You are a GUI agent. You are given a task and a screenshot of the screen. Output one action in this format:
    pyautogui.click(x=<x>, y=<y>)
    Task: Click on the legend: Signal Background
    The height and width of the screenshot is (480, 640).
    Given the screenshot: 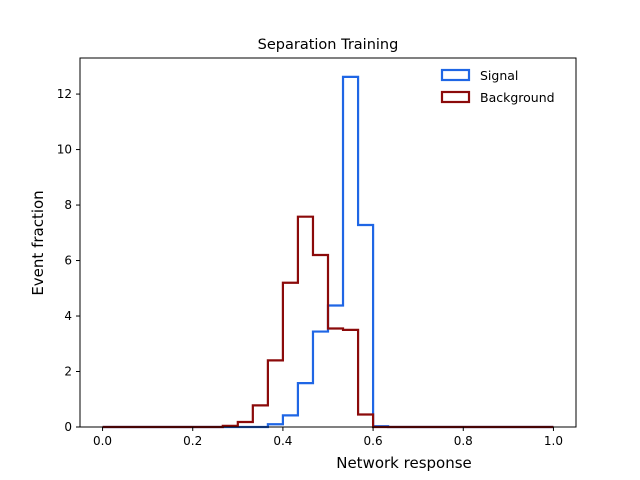 What is the action you would take?
    pyautogui.click(x=497, y=86)
    